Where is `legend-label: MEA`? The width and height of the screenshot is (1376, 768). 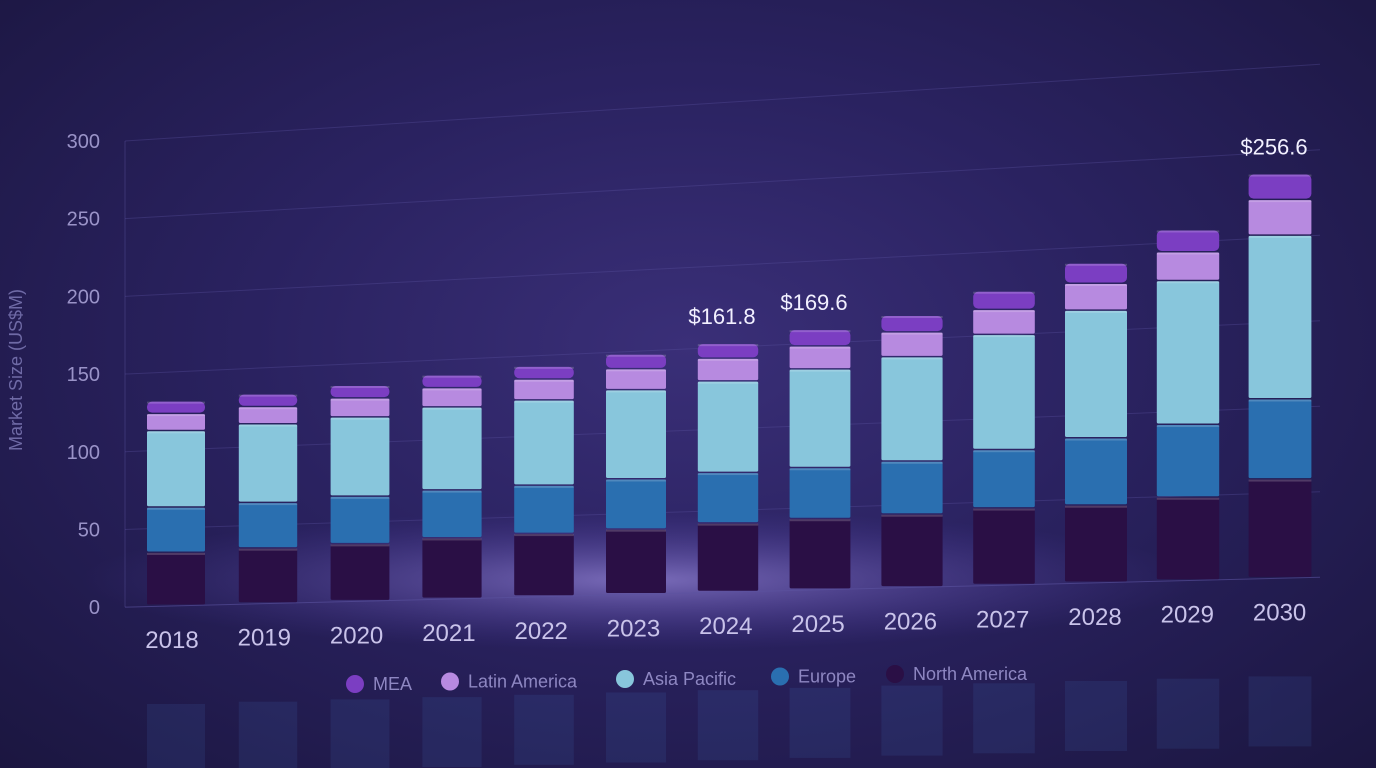
legend-label: MEA is located at coordinates (392, 684).